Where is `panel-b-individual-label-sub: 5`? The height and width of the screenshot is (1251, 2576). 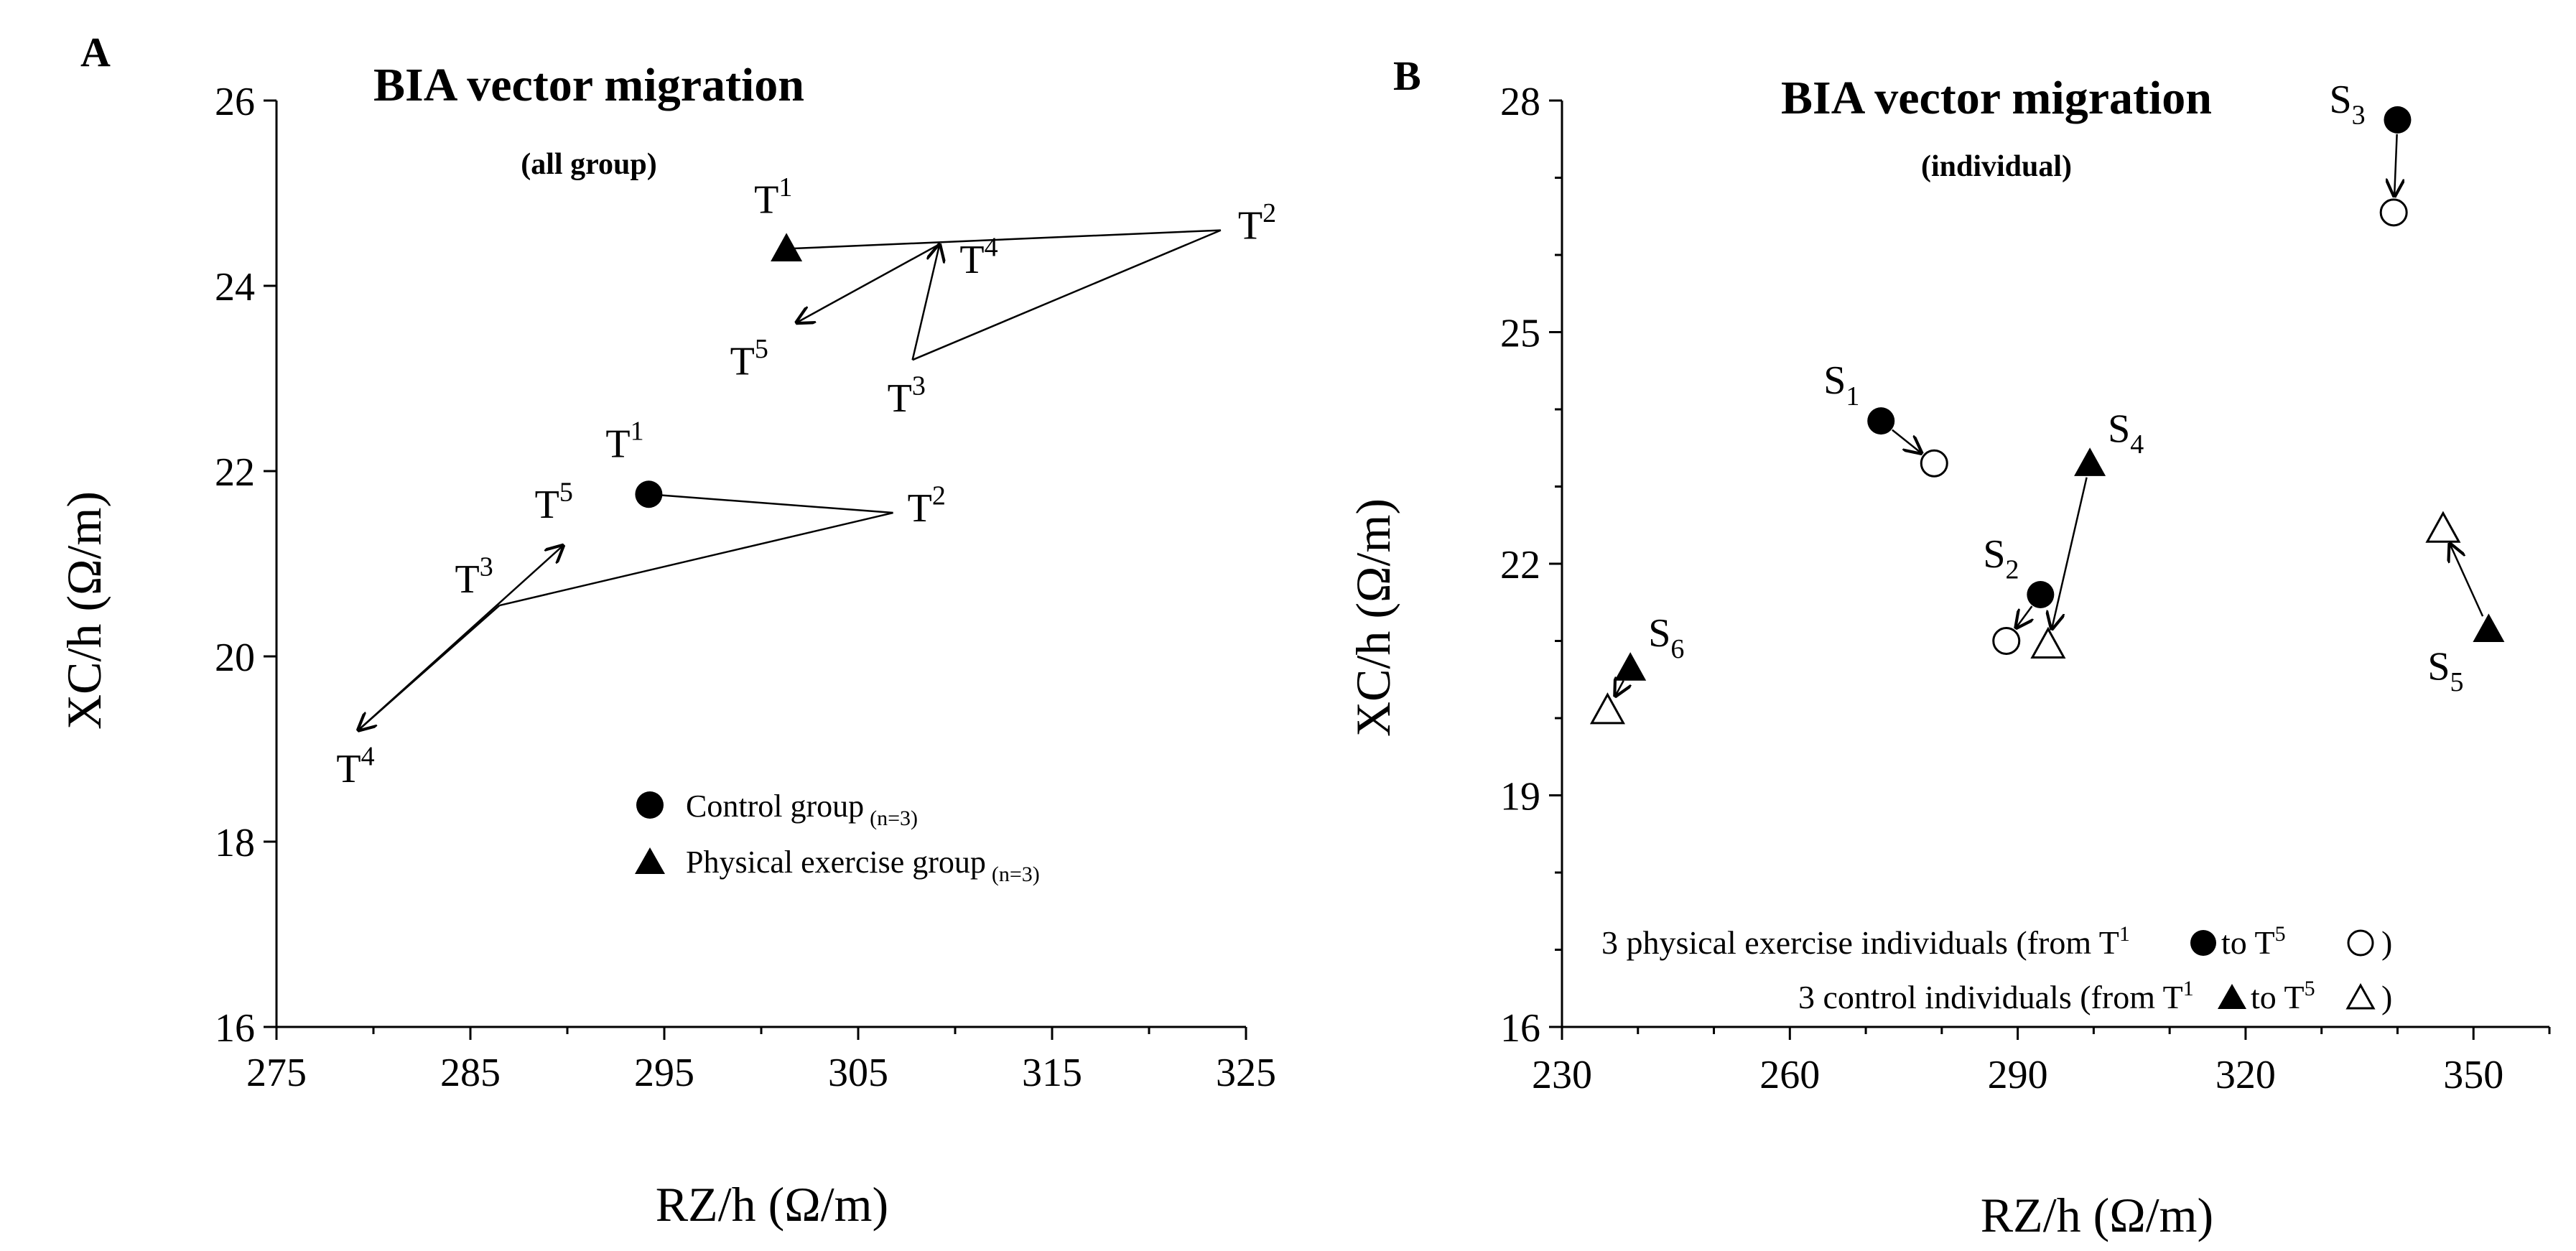 panel-b-individual-label-sub: 5 is located at coordinates (2457, 682).